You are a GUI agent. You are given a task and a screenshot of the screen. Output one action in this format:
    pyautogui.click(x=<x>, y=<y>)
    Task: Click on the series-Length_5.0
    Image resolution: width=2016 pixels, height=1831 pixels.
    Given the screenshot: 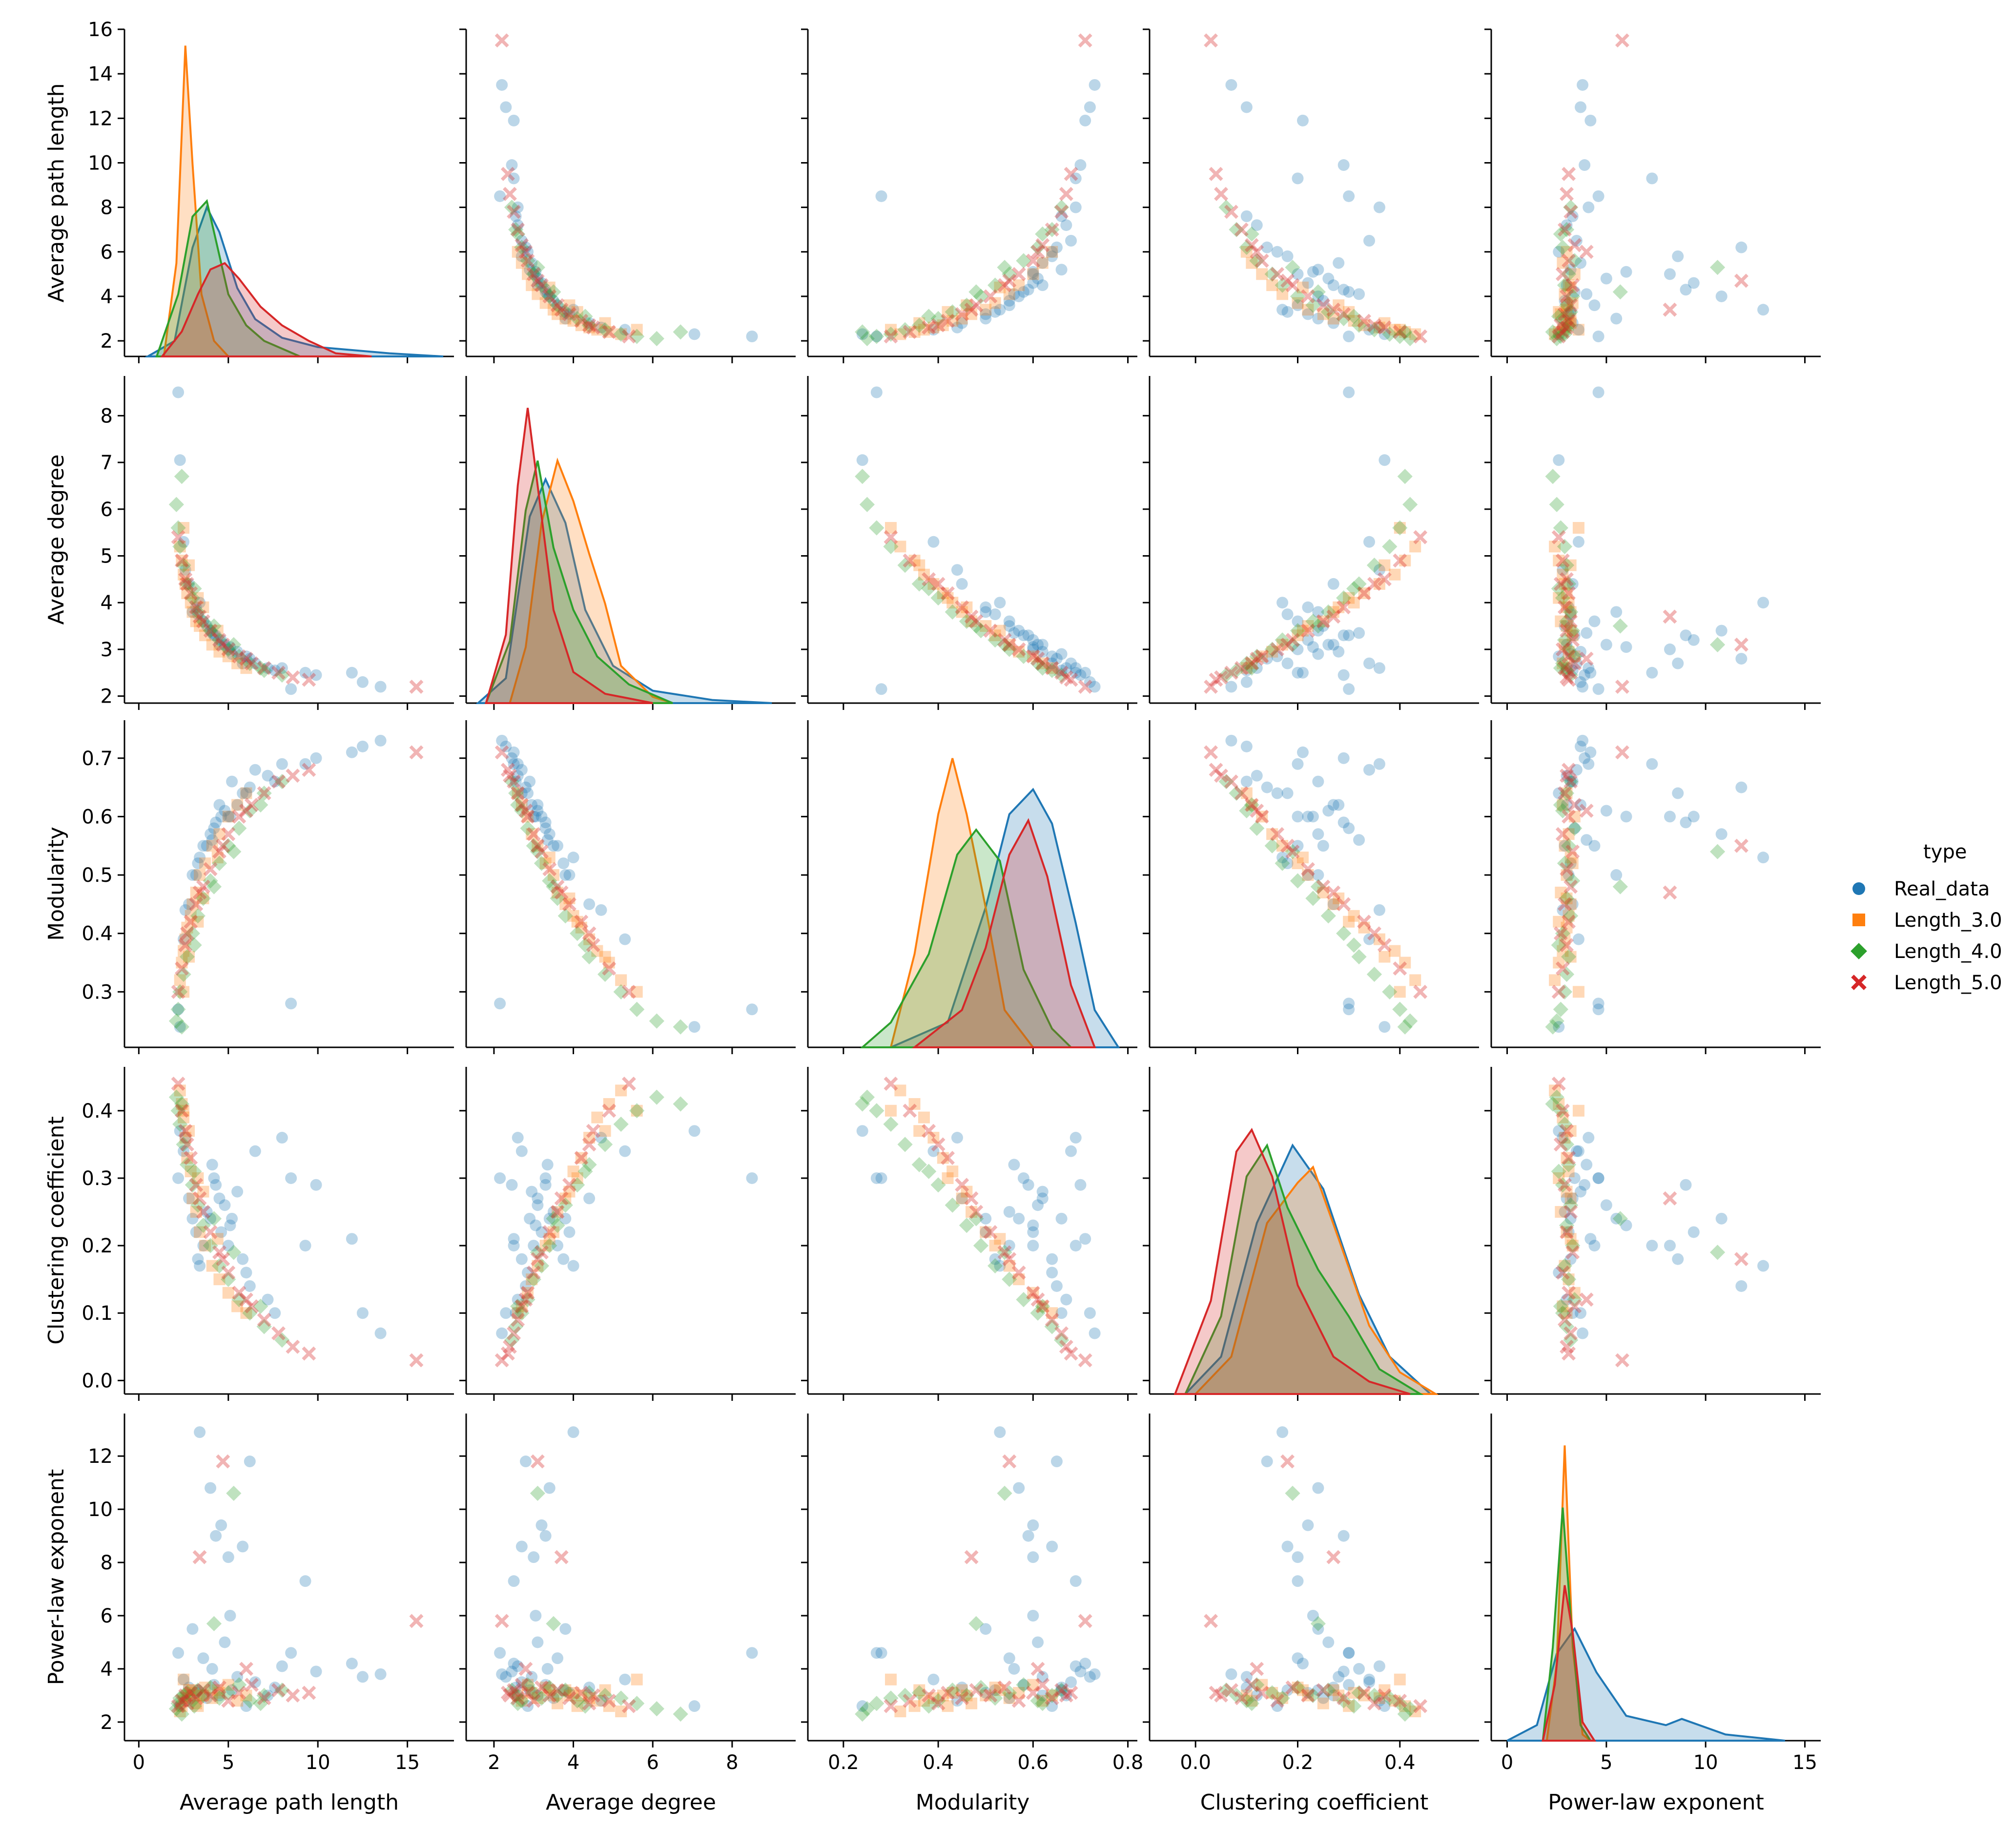 What is the action you would take?
    pyautogui.click(x=565, y=1583)
    